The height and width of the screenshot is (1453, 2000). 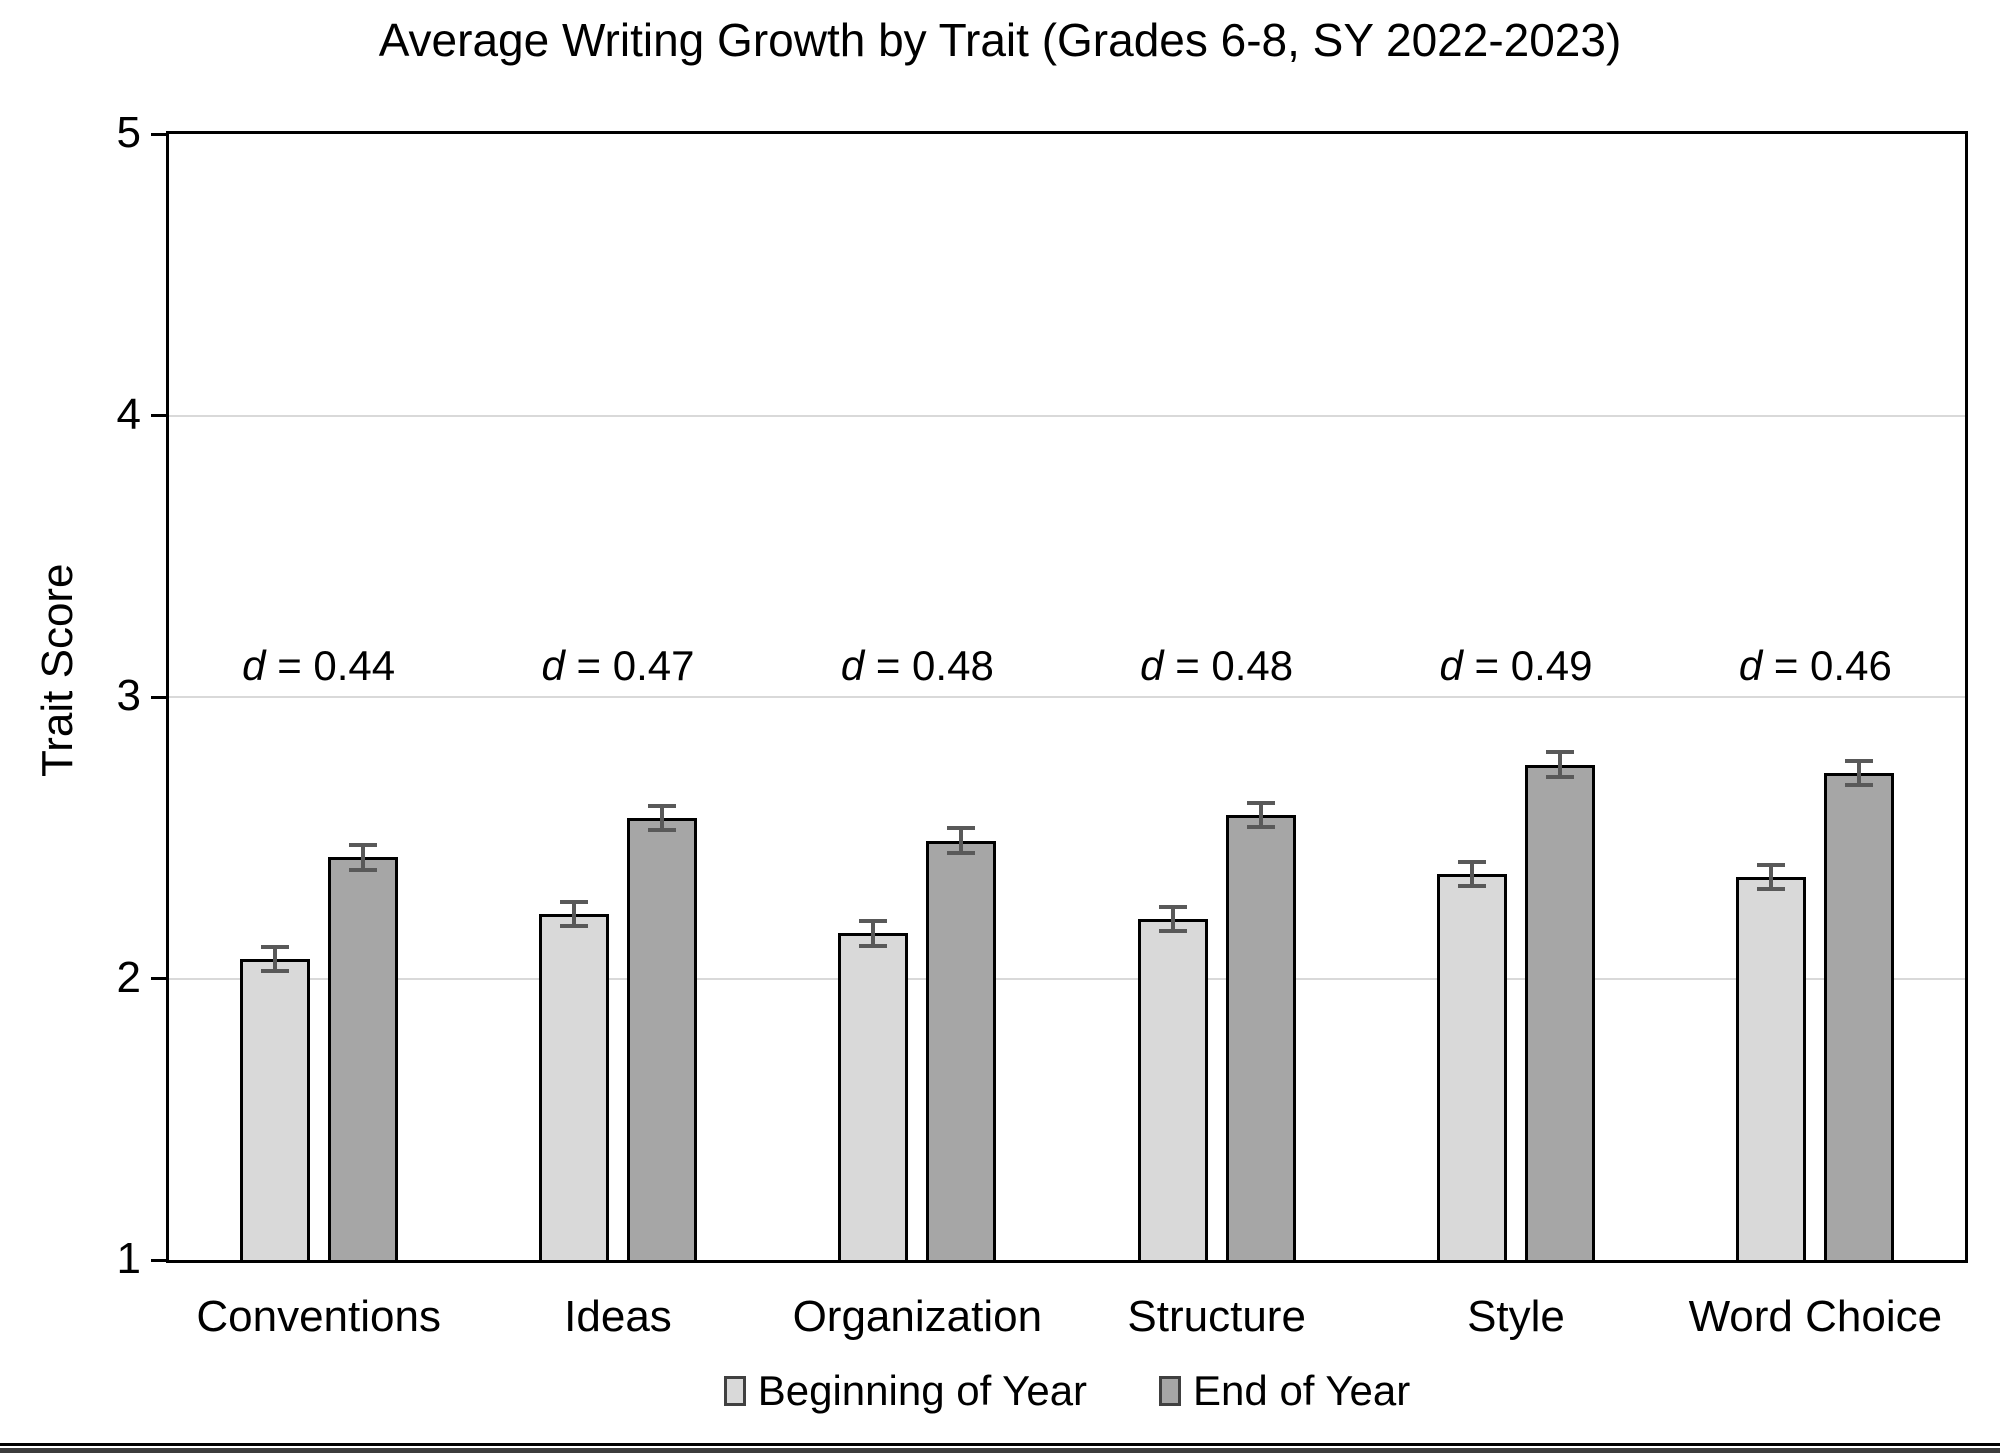 I want to click on eoy-bar-structure, so click(x=1260, y=1037).